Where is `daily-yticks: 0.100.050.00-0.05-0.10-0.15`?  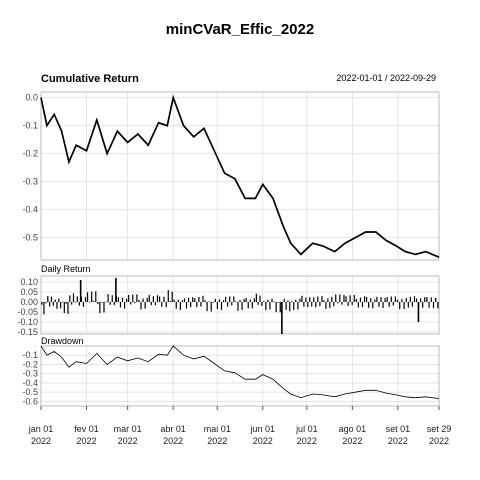 daily-yticks: 0.100.050.00-0.05-0.10-0.15 is located at coordinates (27, 307).